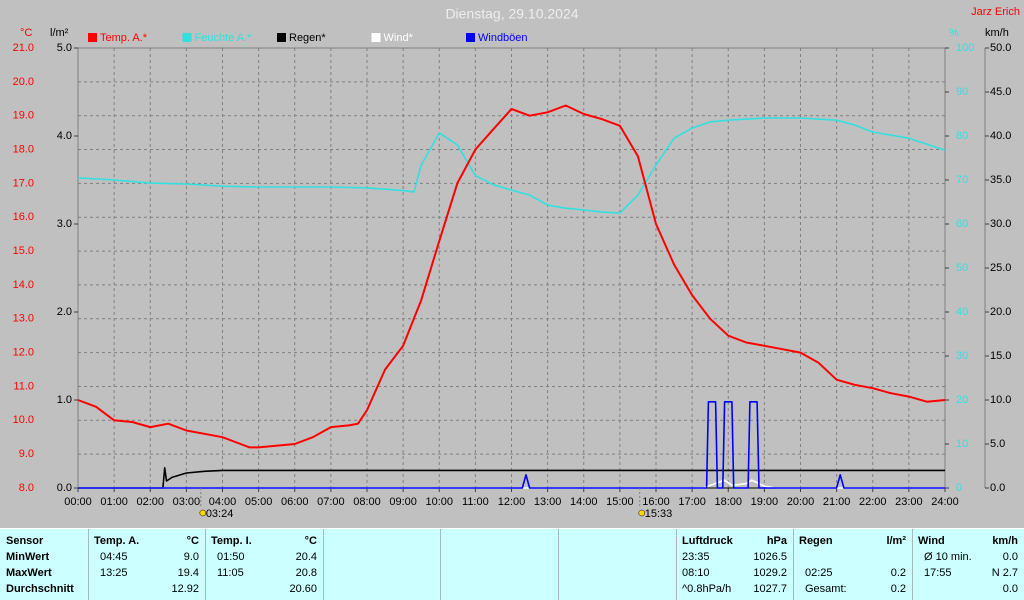 This screenshot has width=1024, height=600. What do you see at coordinates (26, 33) in the screenshot?
I see `axis-label: °C` at bounding box center [26, 33].